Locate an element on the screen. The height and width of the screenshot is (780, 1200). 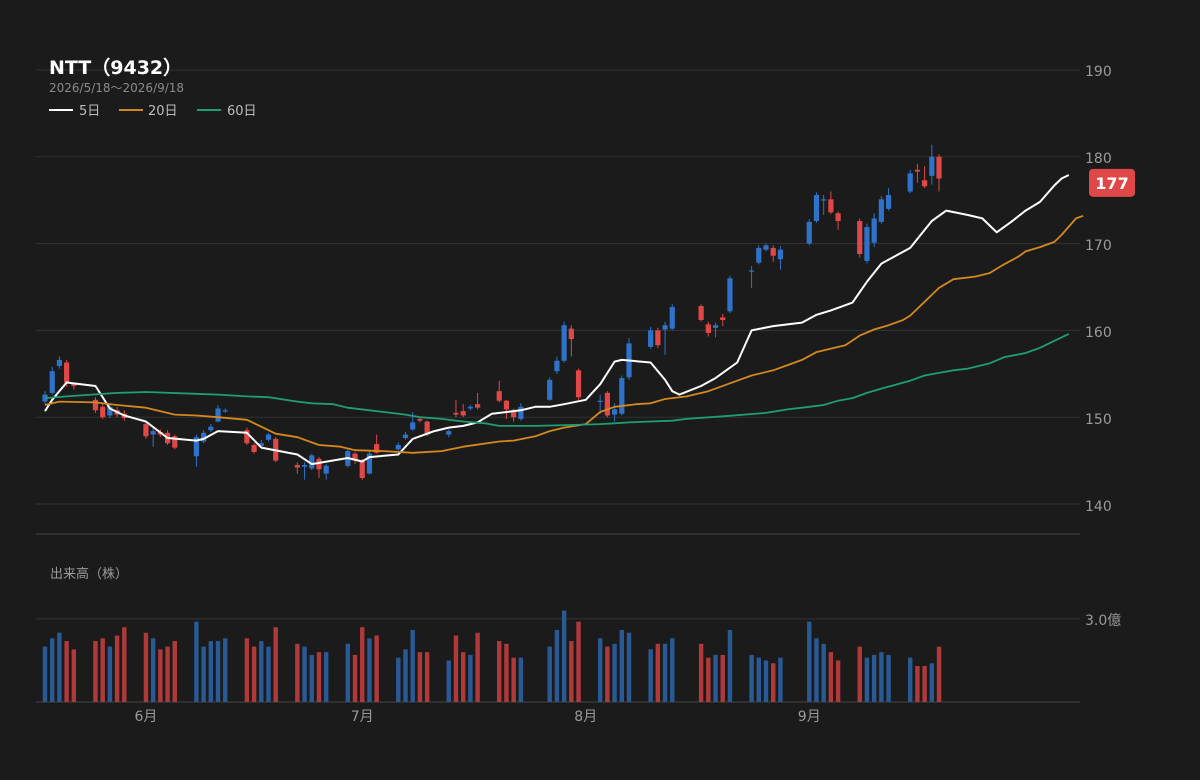
price-tick-140: 140 is located at coordinates (1098, 507).